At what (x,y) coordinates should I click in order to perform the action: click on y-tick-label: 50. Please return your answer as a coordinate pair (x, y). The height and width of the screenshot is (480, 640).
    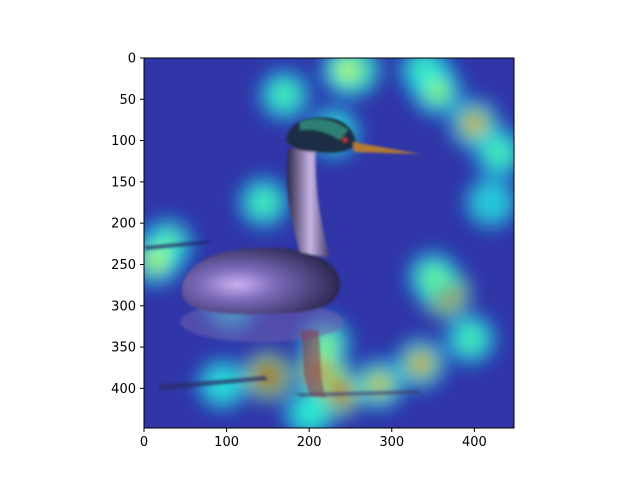
    Looking at the image, I should click on (127, 100).